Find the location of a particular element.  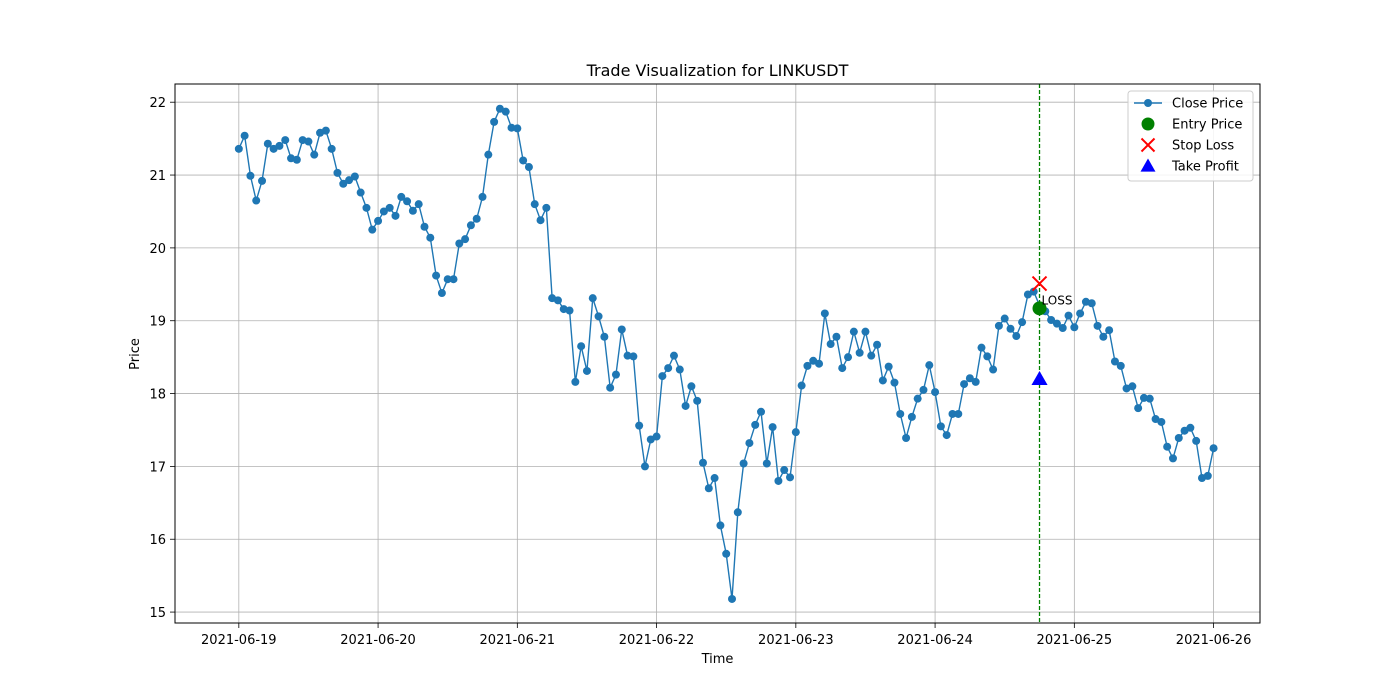

x-tick-label: 2021-06-21 is located at coordinates (518, 640).